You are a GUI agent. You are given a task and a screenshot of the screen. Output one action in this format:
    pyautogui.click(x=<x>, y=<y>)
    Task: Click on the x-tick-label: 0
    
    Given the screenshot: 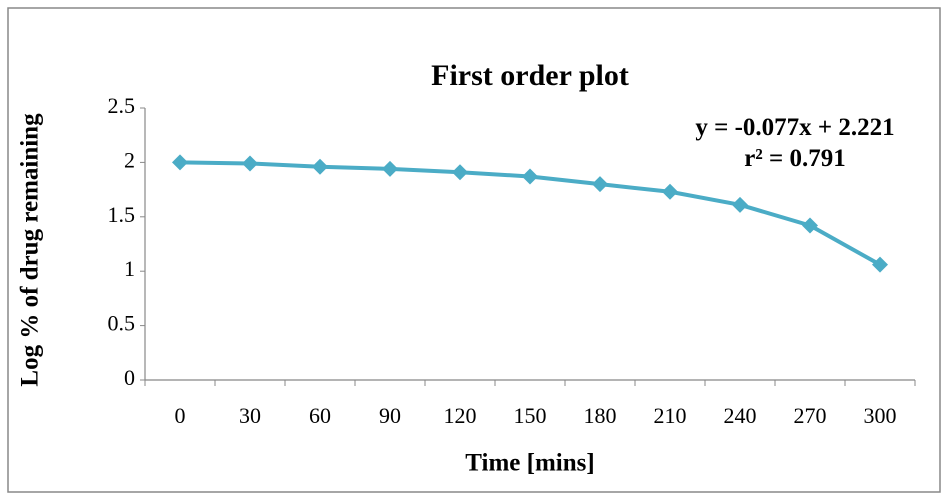 What is the action you would take?
    pyautogui.click(x=180, y=415)
    